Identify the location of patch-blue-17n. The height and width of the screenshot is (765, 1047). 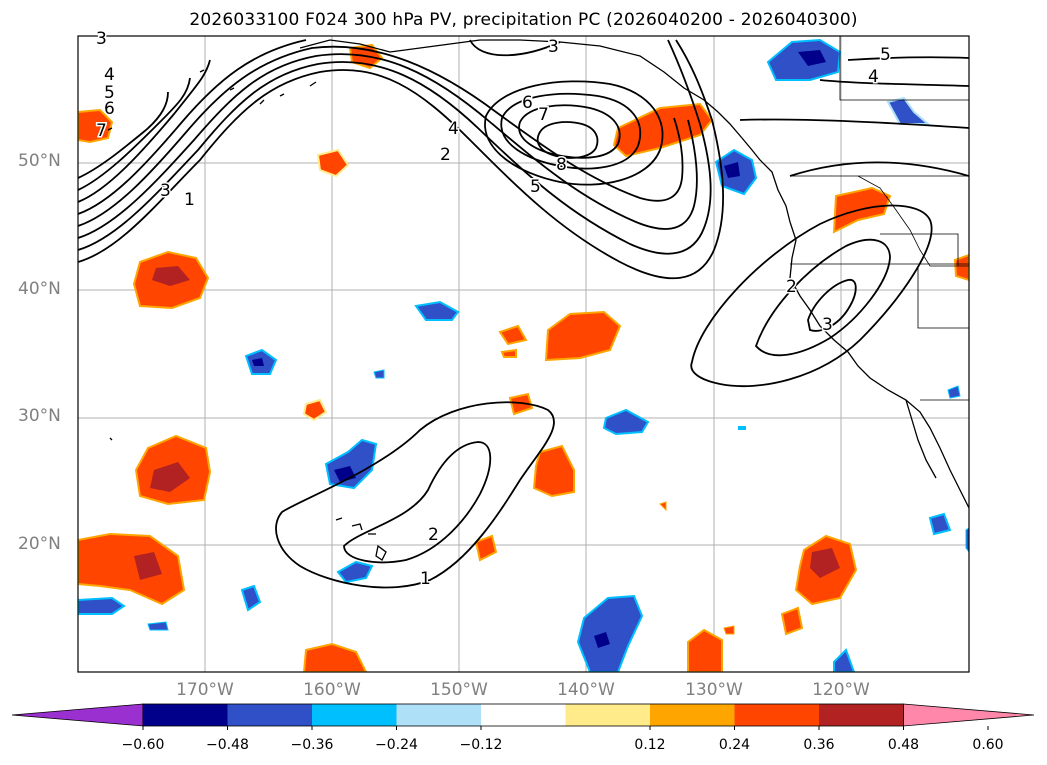
(355, 572).